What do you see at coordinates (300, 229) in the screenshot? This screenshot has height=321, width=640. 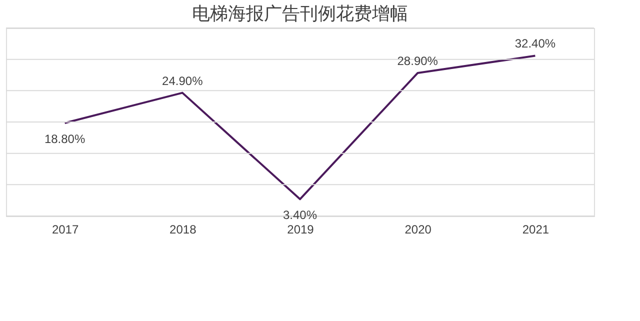 I see `x-tick-label: 2019` at bounding box center [300, 229].